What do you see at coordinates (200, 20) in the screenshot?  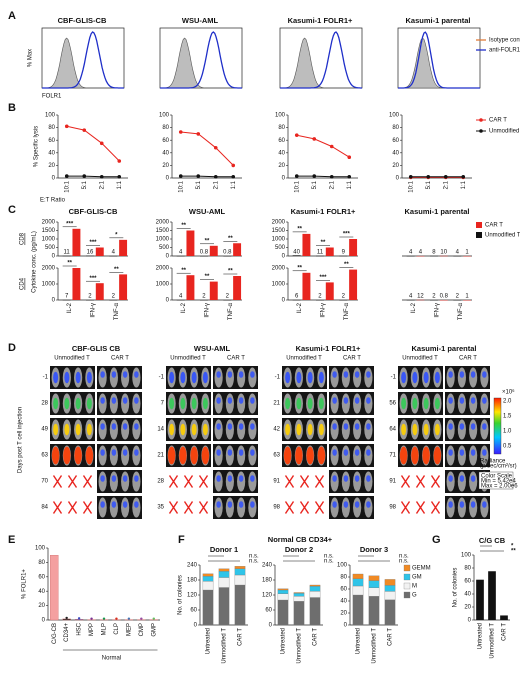 I see `panel-a-title: WSU-AML` at bounding box center [200, 20].